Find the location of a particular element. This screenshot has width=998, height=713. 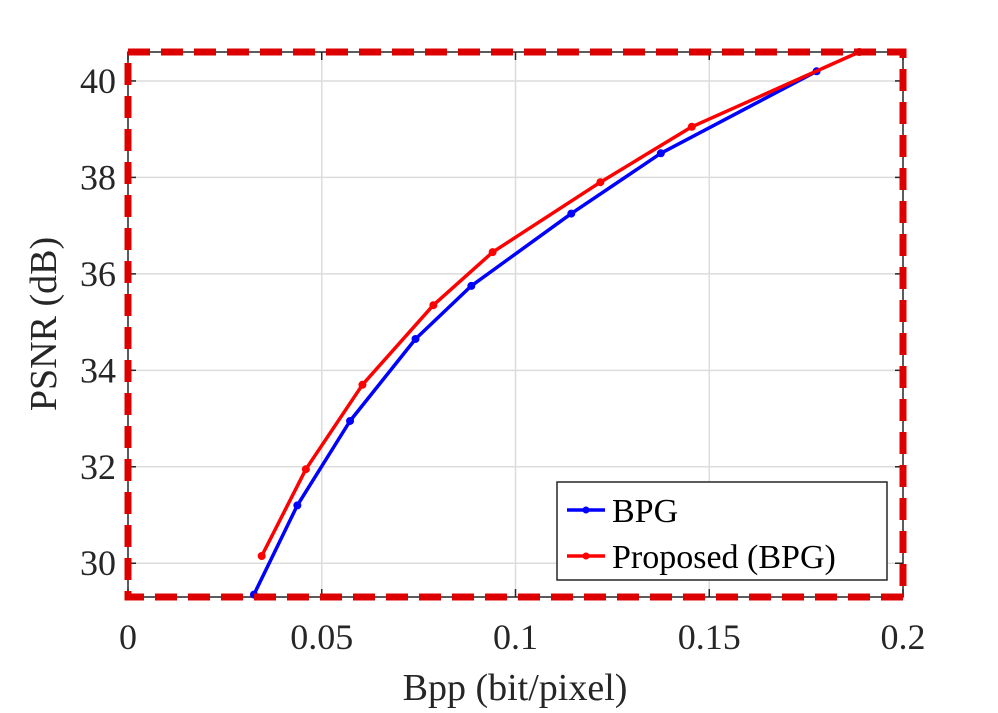

x-axis-label: Bpp (bit/pixel) is located at coordinates (515, 688).